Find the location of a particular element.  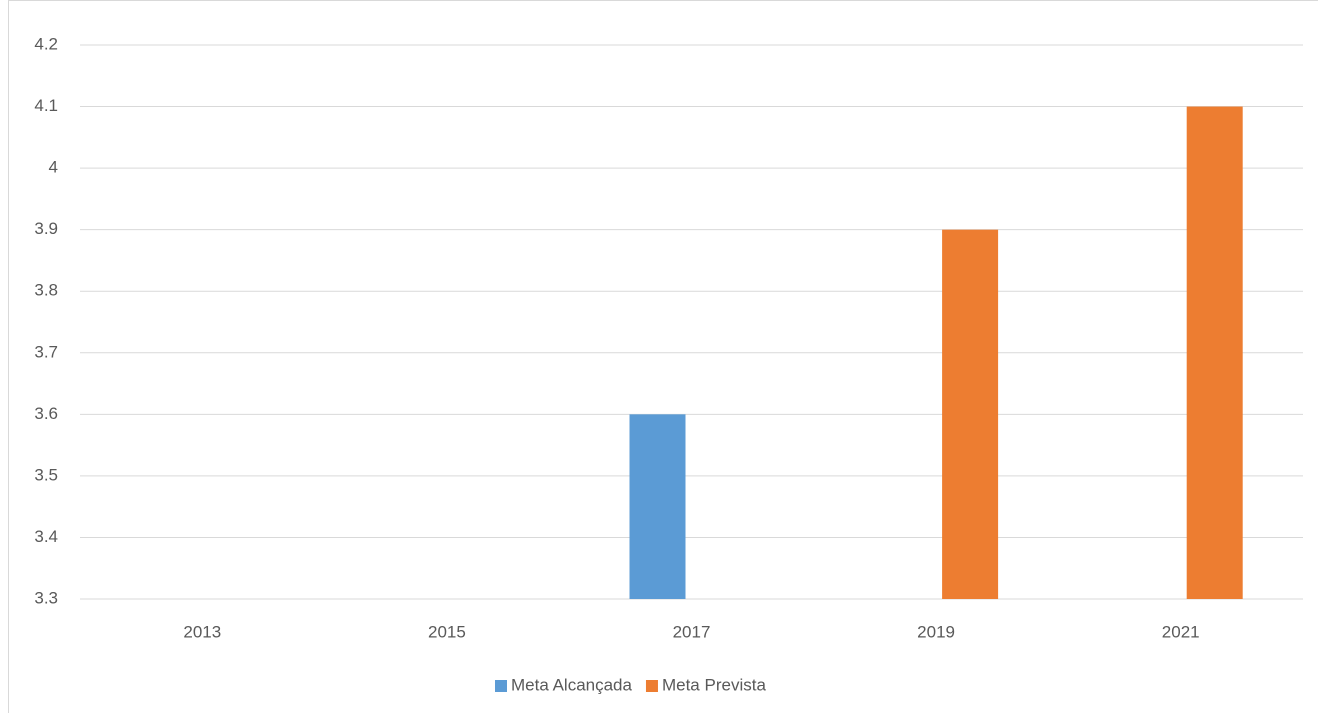

y-tick-label: 4.1 is located at coordinates (46, 105).